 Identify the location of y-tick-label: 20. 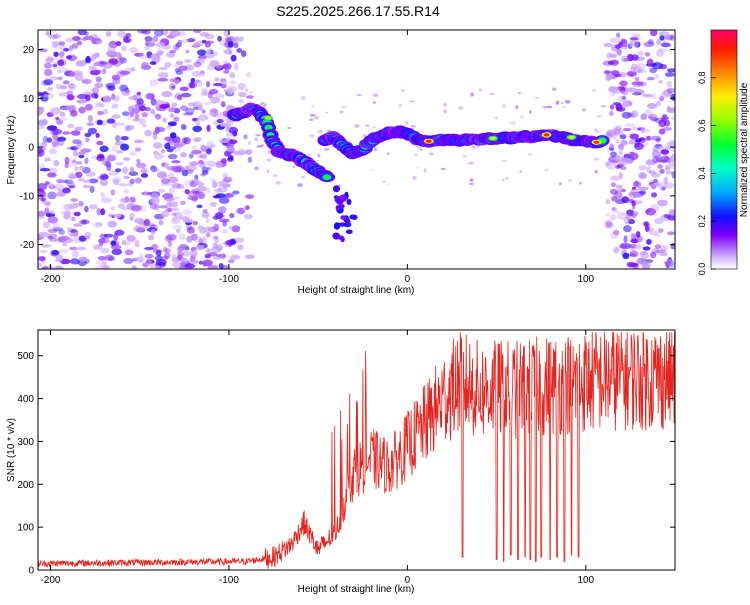
(29, 50).